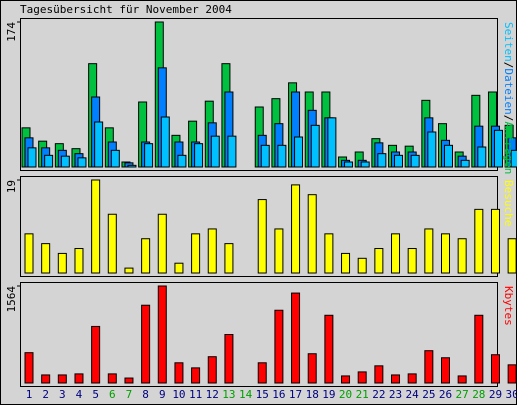 Image resolution: width=517 pixels, height=405 pixels. Describe the element at coordinates (508, 306) in the screenshot. I see `legend: Kbytes` at that location.